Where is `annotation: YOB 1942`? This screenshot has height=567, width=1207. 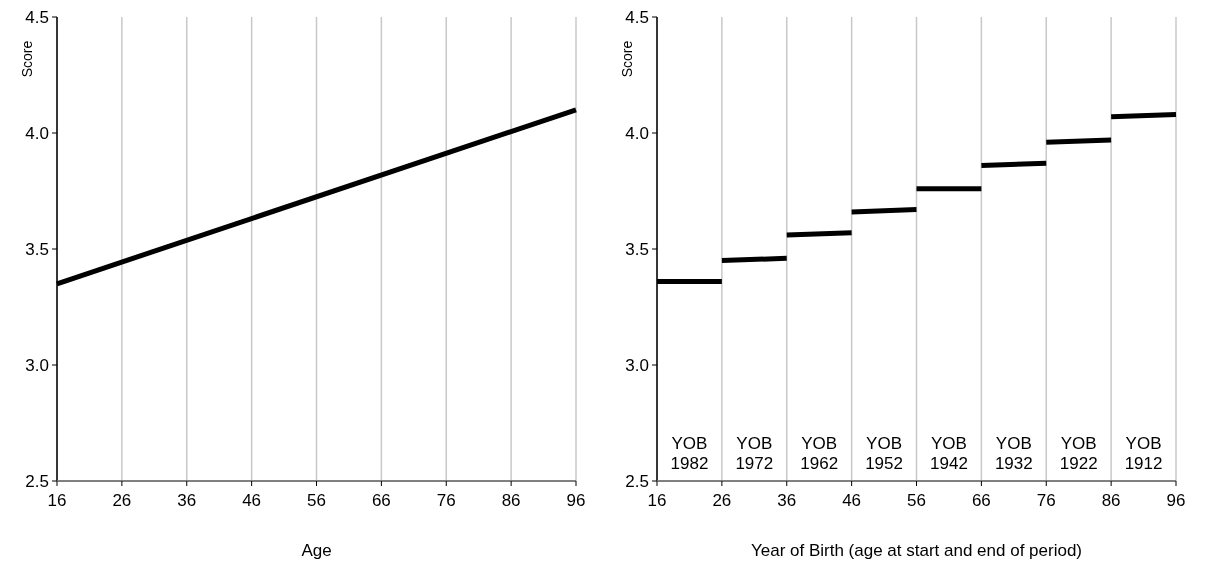 annotation: YOB 1942 is located at coordinates (949, 453).